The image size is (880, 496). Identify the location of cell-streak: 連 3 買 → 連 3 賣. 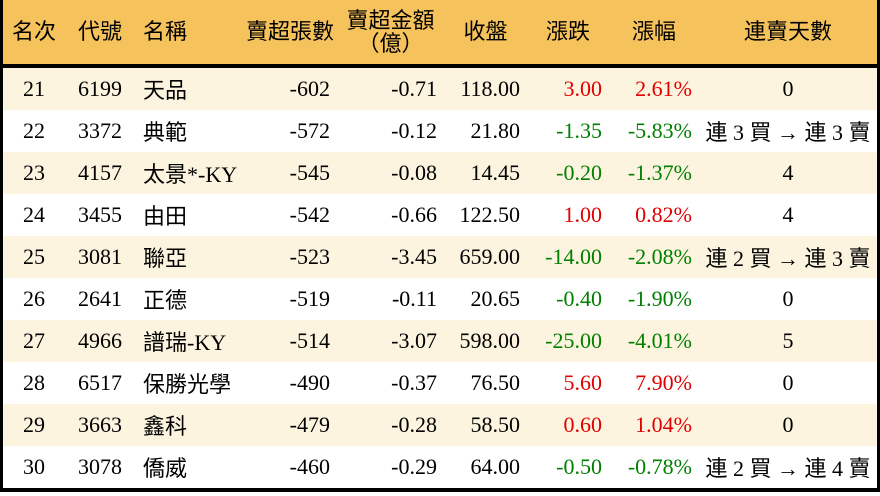
(788, 132).